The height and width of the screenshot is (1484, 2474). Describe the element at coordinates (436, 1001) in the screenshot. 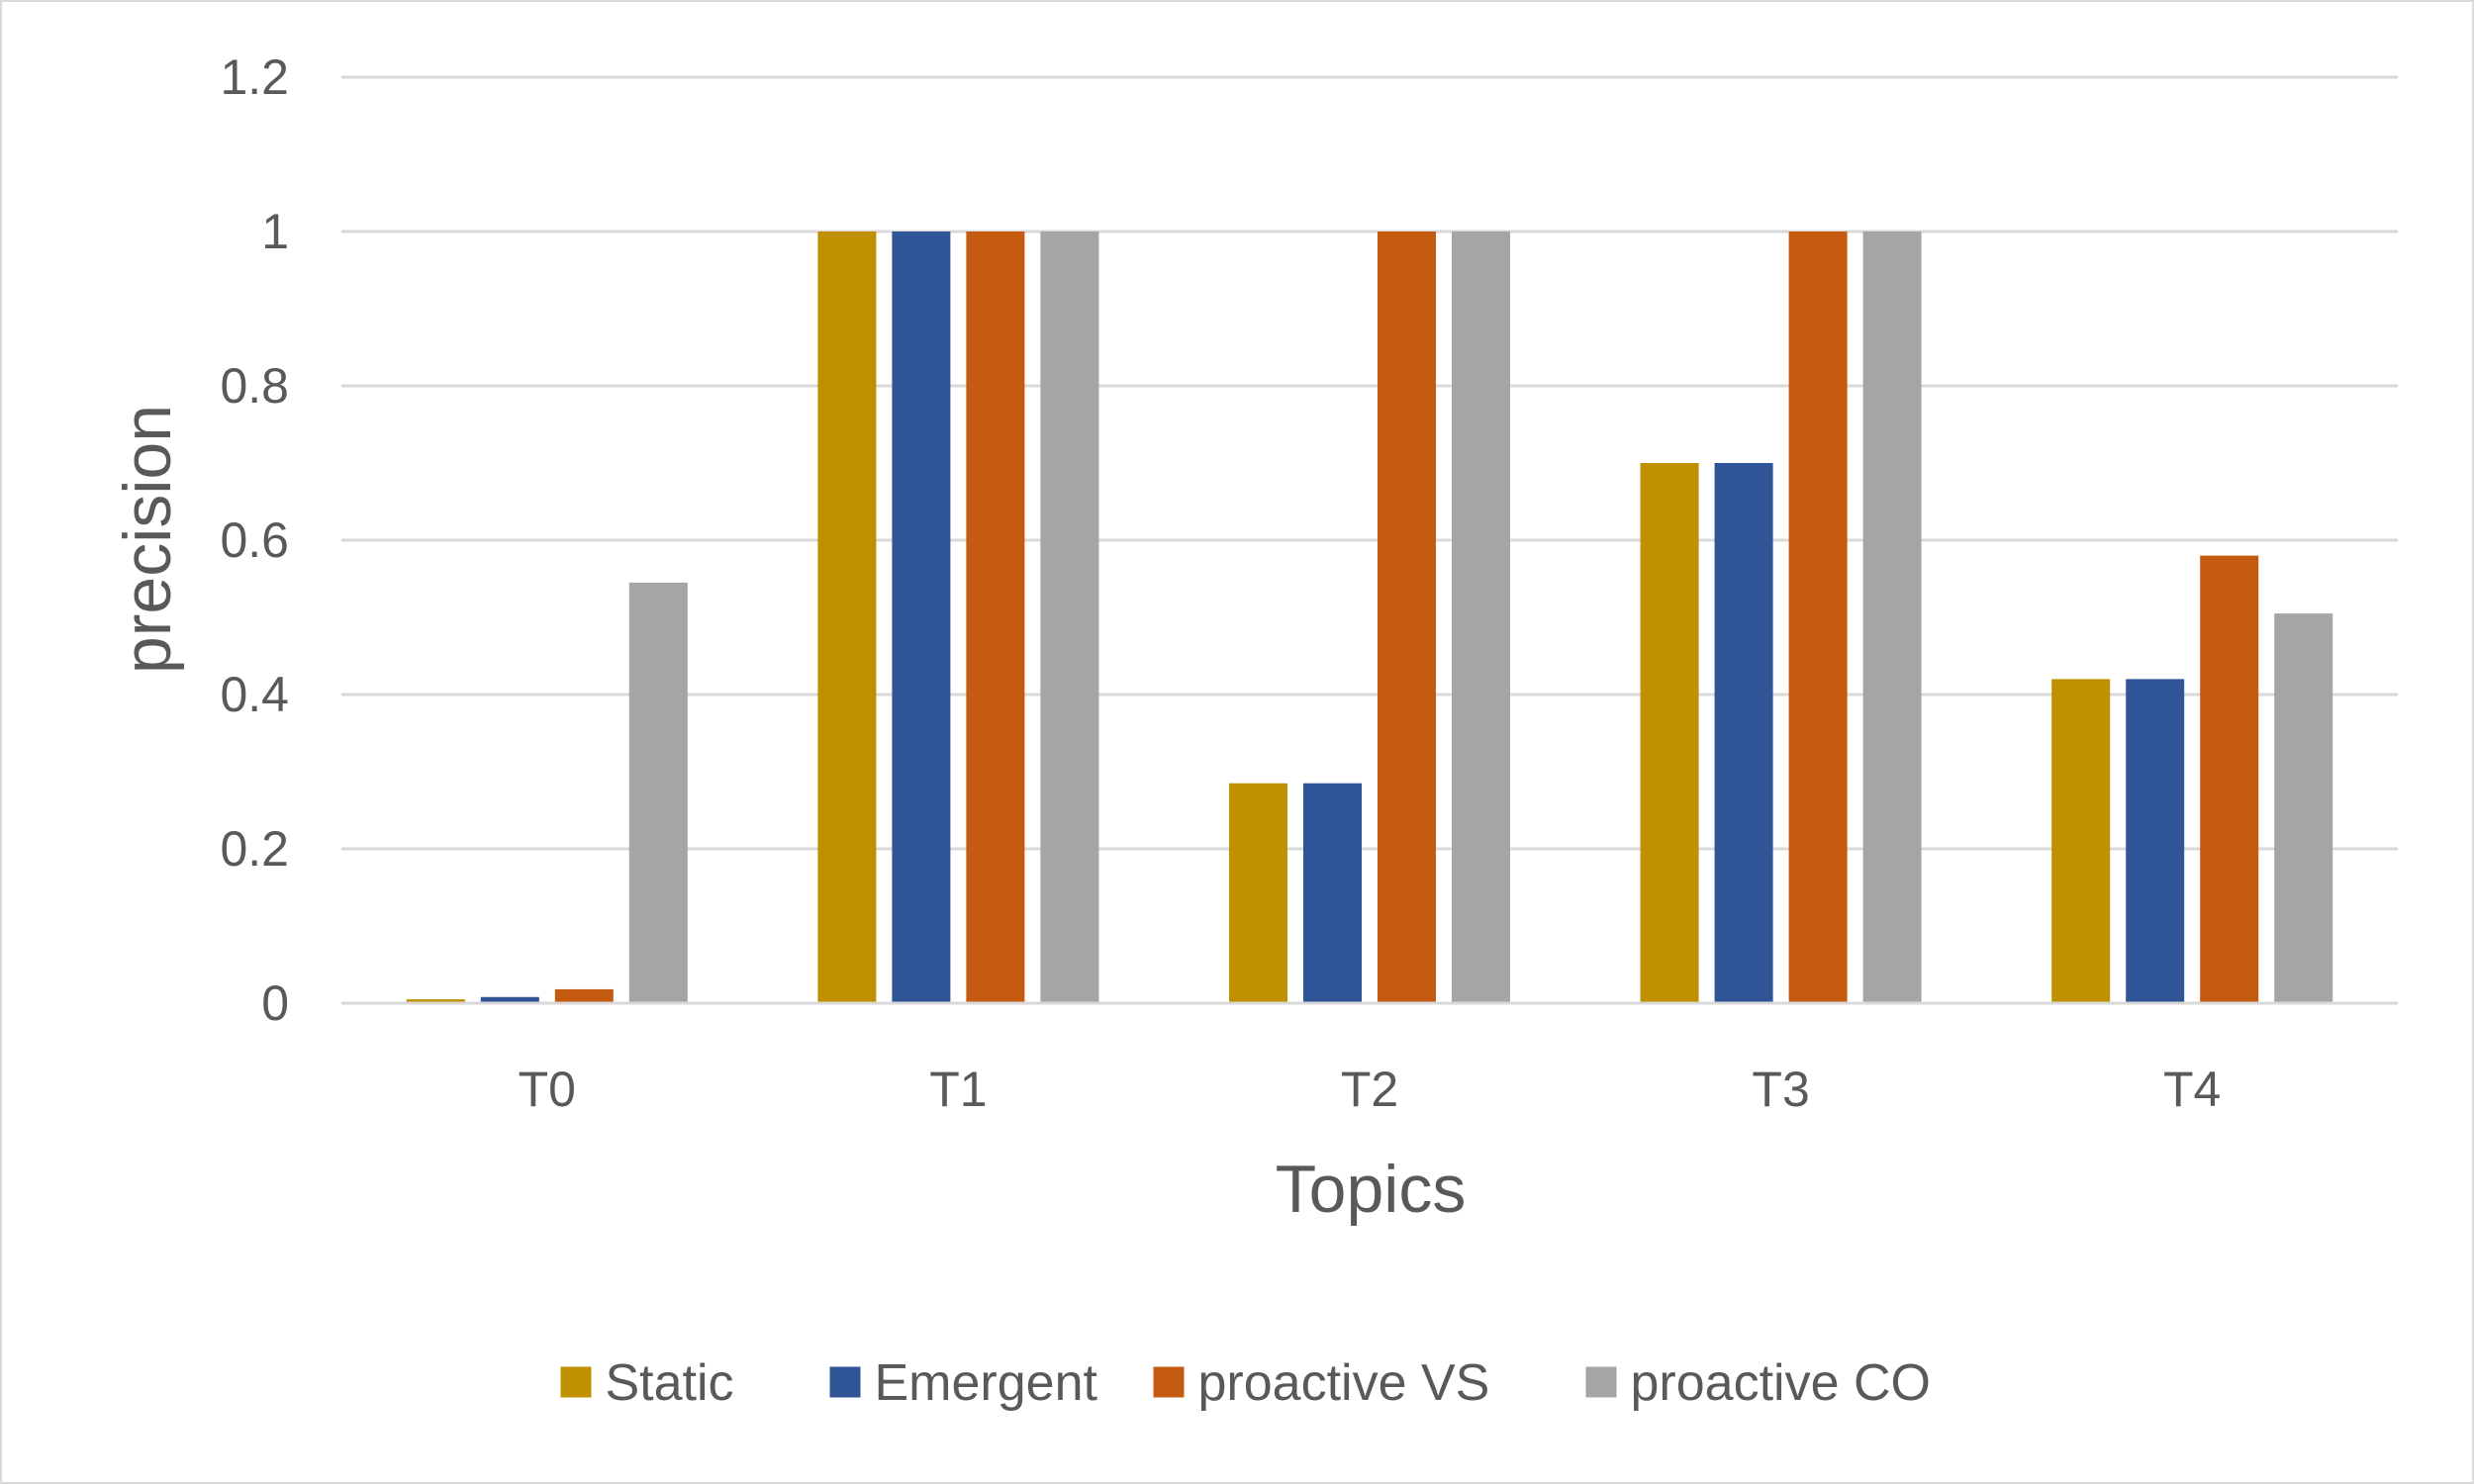

I see `bar-static-t0` at that location.